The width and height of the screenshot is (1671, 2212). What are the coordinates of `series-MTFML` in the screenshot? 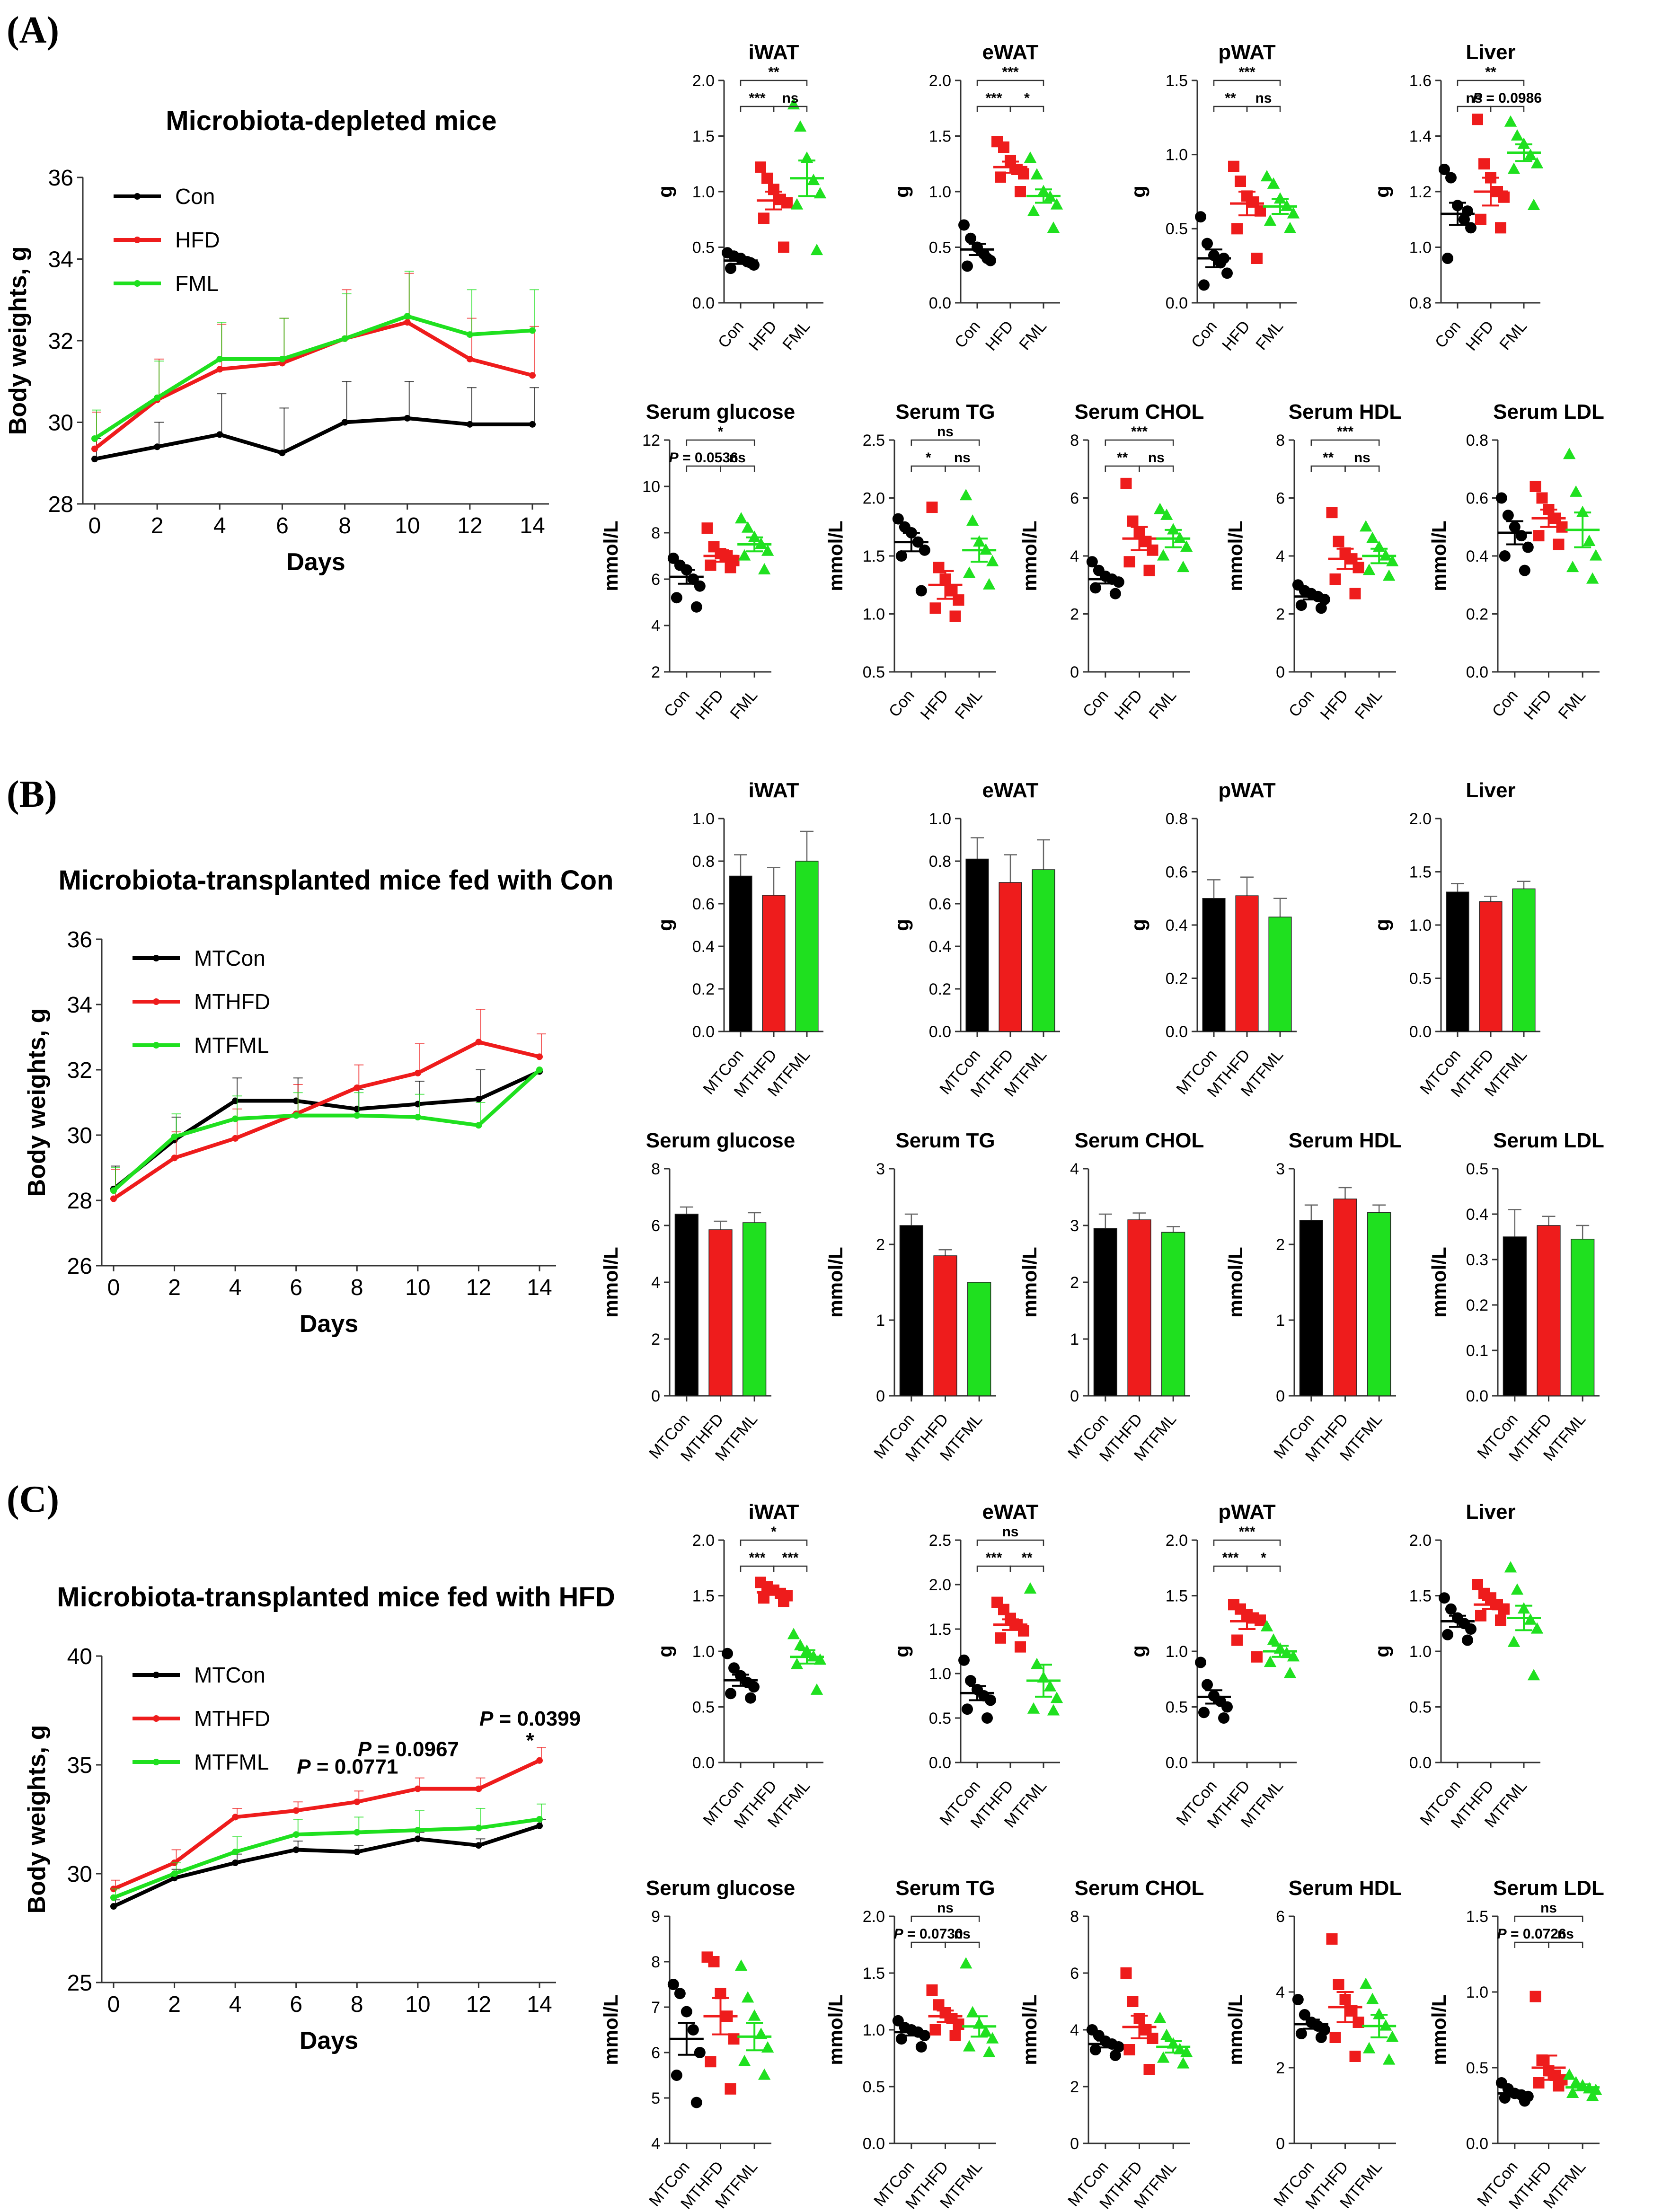 It's located at (328, 1852).